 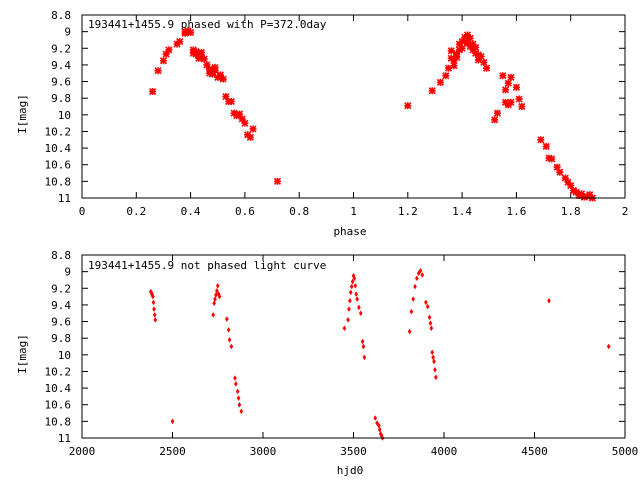 What do you see at coordinates (58, 421) in the screenshot?
I see `unphased-y-tick-label: 10.8` at bounding box center [58, 421].